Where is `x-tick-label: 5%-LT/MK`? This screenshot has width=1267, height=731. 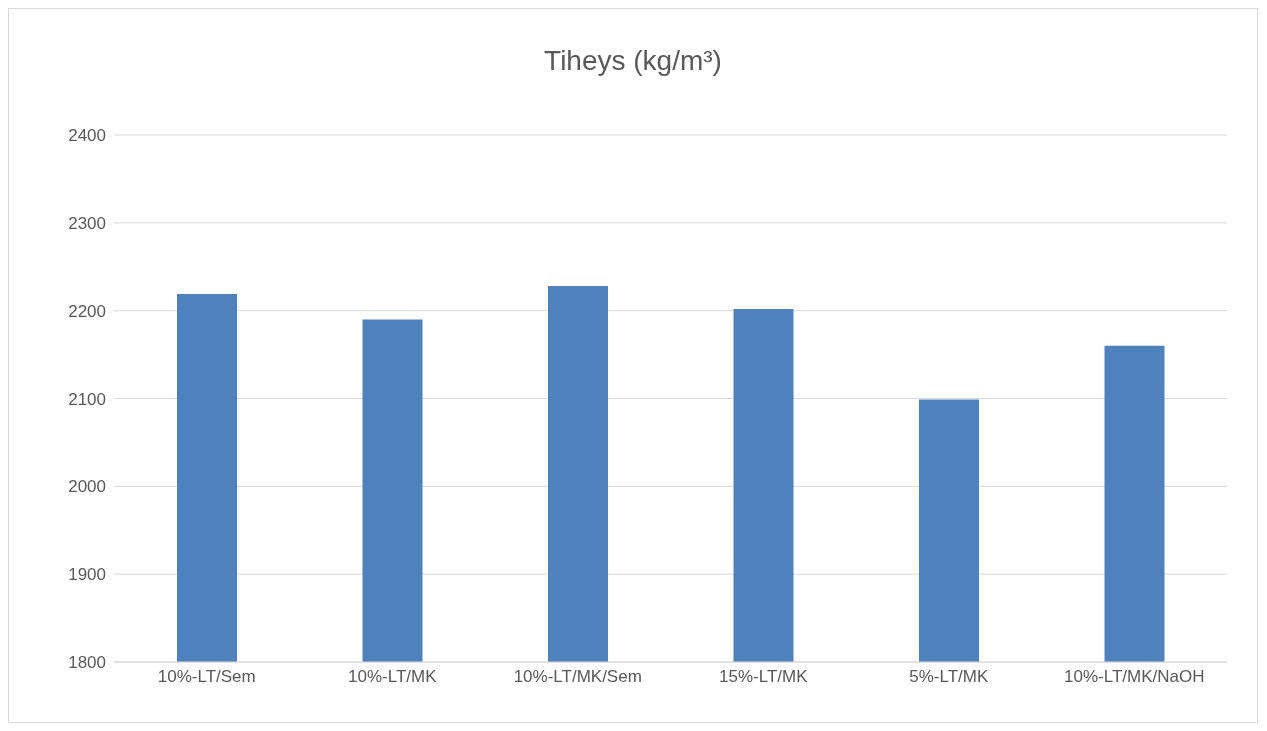 x-tick-label: 5%-LT/MK is located at coordinates (949, 677).